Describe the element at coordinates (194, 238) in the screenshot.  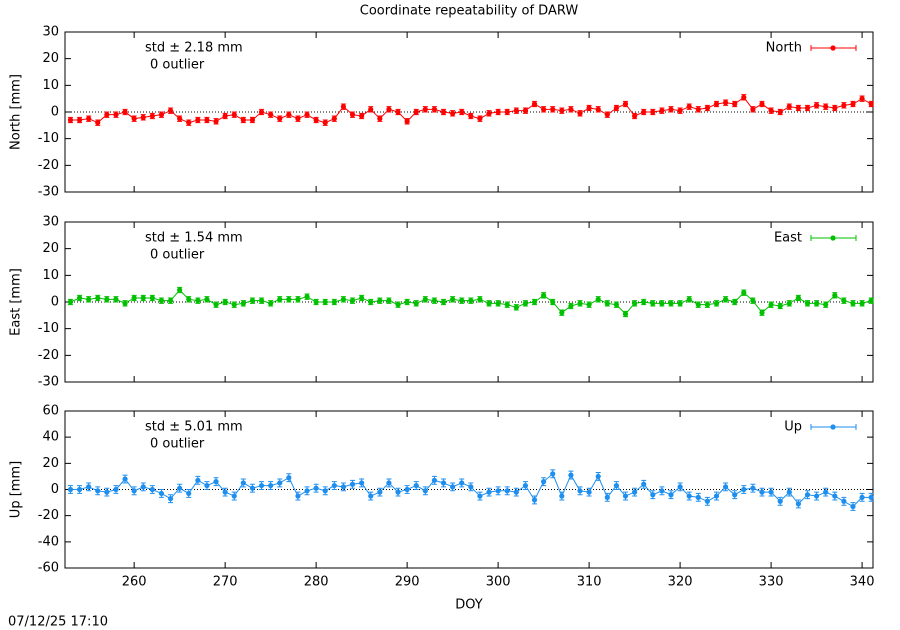
I see `annotation: std ± 1.54 mm` at that location.